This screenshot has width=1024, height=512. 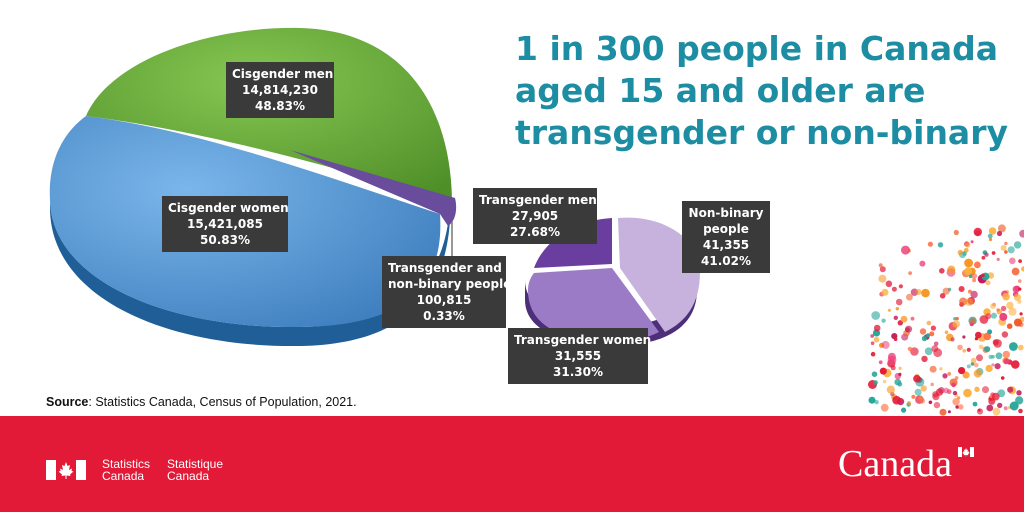 What do you see at coordinates (726, 245) in the screenshot?
I see `data-label-value: 41,355` at bounding box center [726, 245].